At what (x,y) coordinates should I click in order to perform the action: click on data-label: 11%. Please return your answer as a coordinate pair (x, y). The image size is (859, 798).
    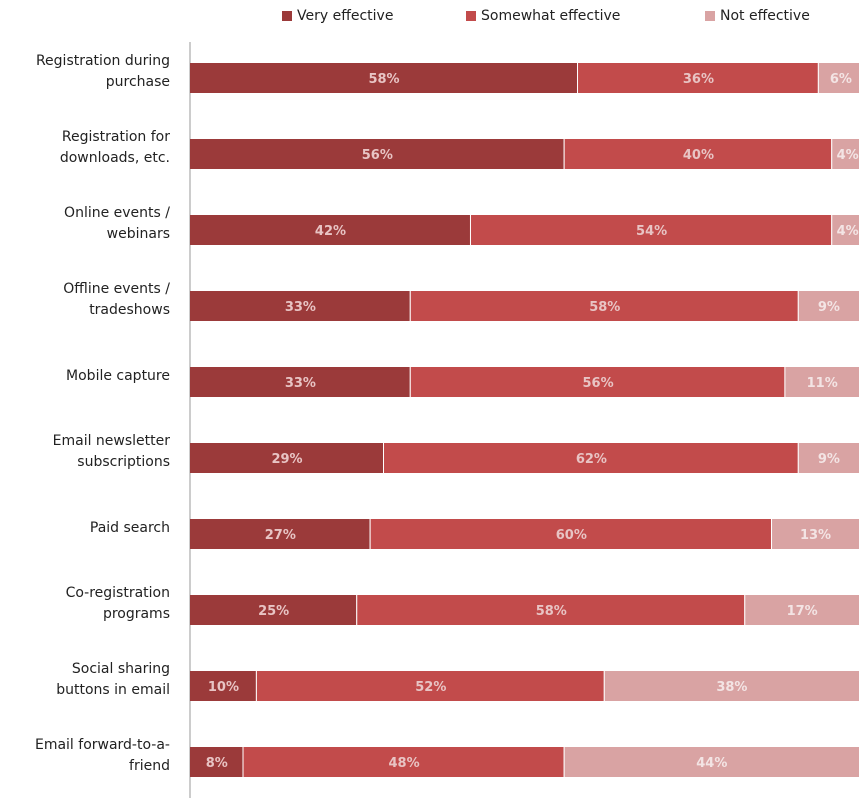
    Looking at the image, I should click on (822, 383).